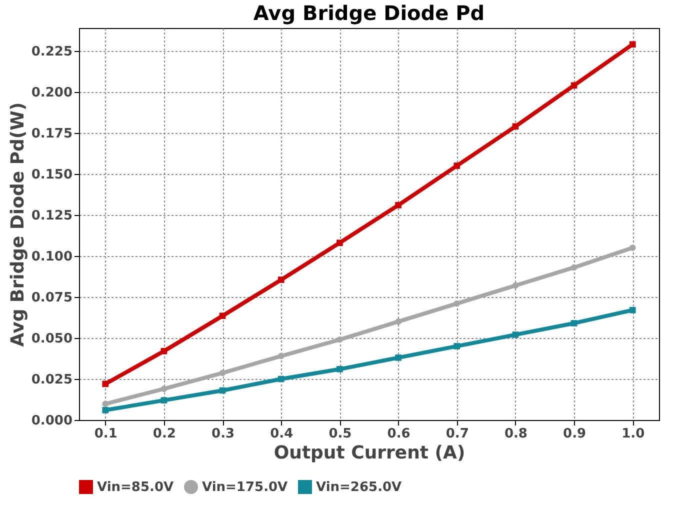  What do you see at coordinates (340, 434) in the screenshot?
I see `x-tick-label: 0.5` at bounding box center [340, 434].